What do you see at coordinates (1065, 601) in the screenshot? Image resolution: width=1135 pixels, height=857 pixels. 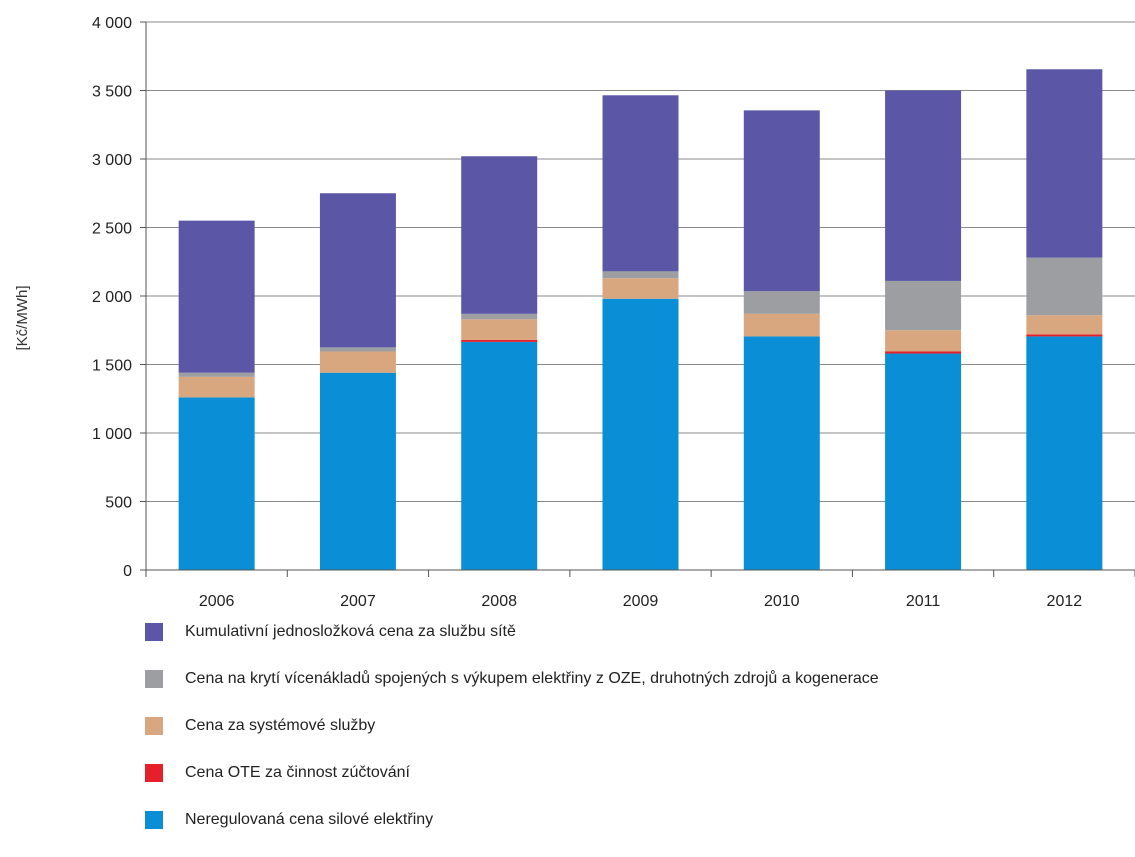 I see `x-tick-label: 2012` at bounding box center [1065, 601].